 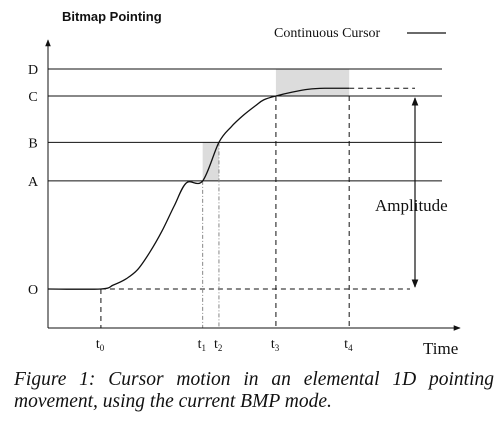 I want to click on y-label-b: B, so click(x=32, y=143).